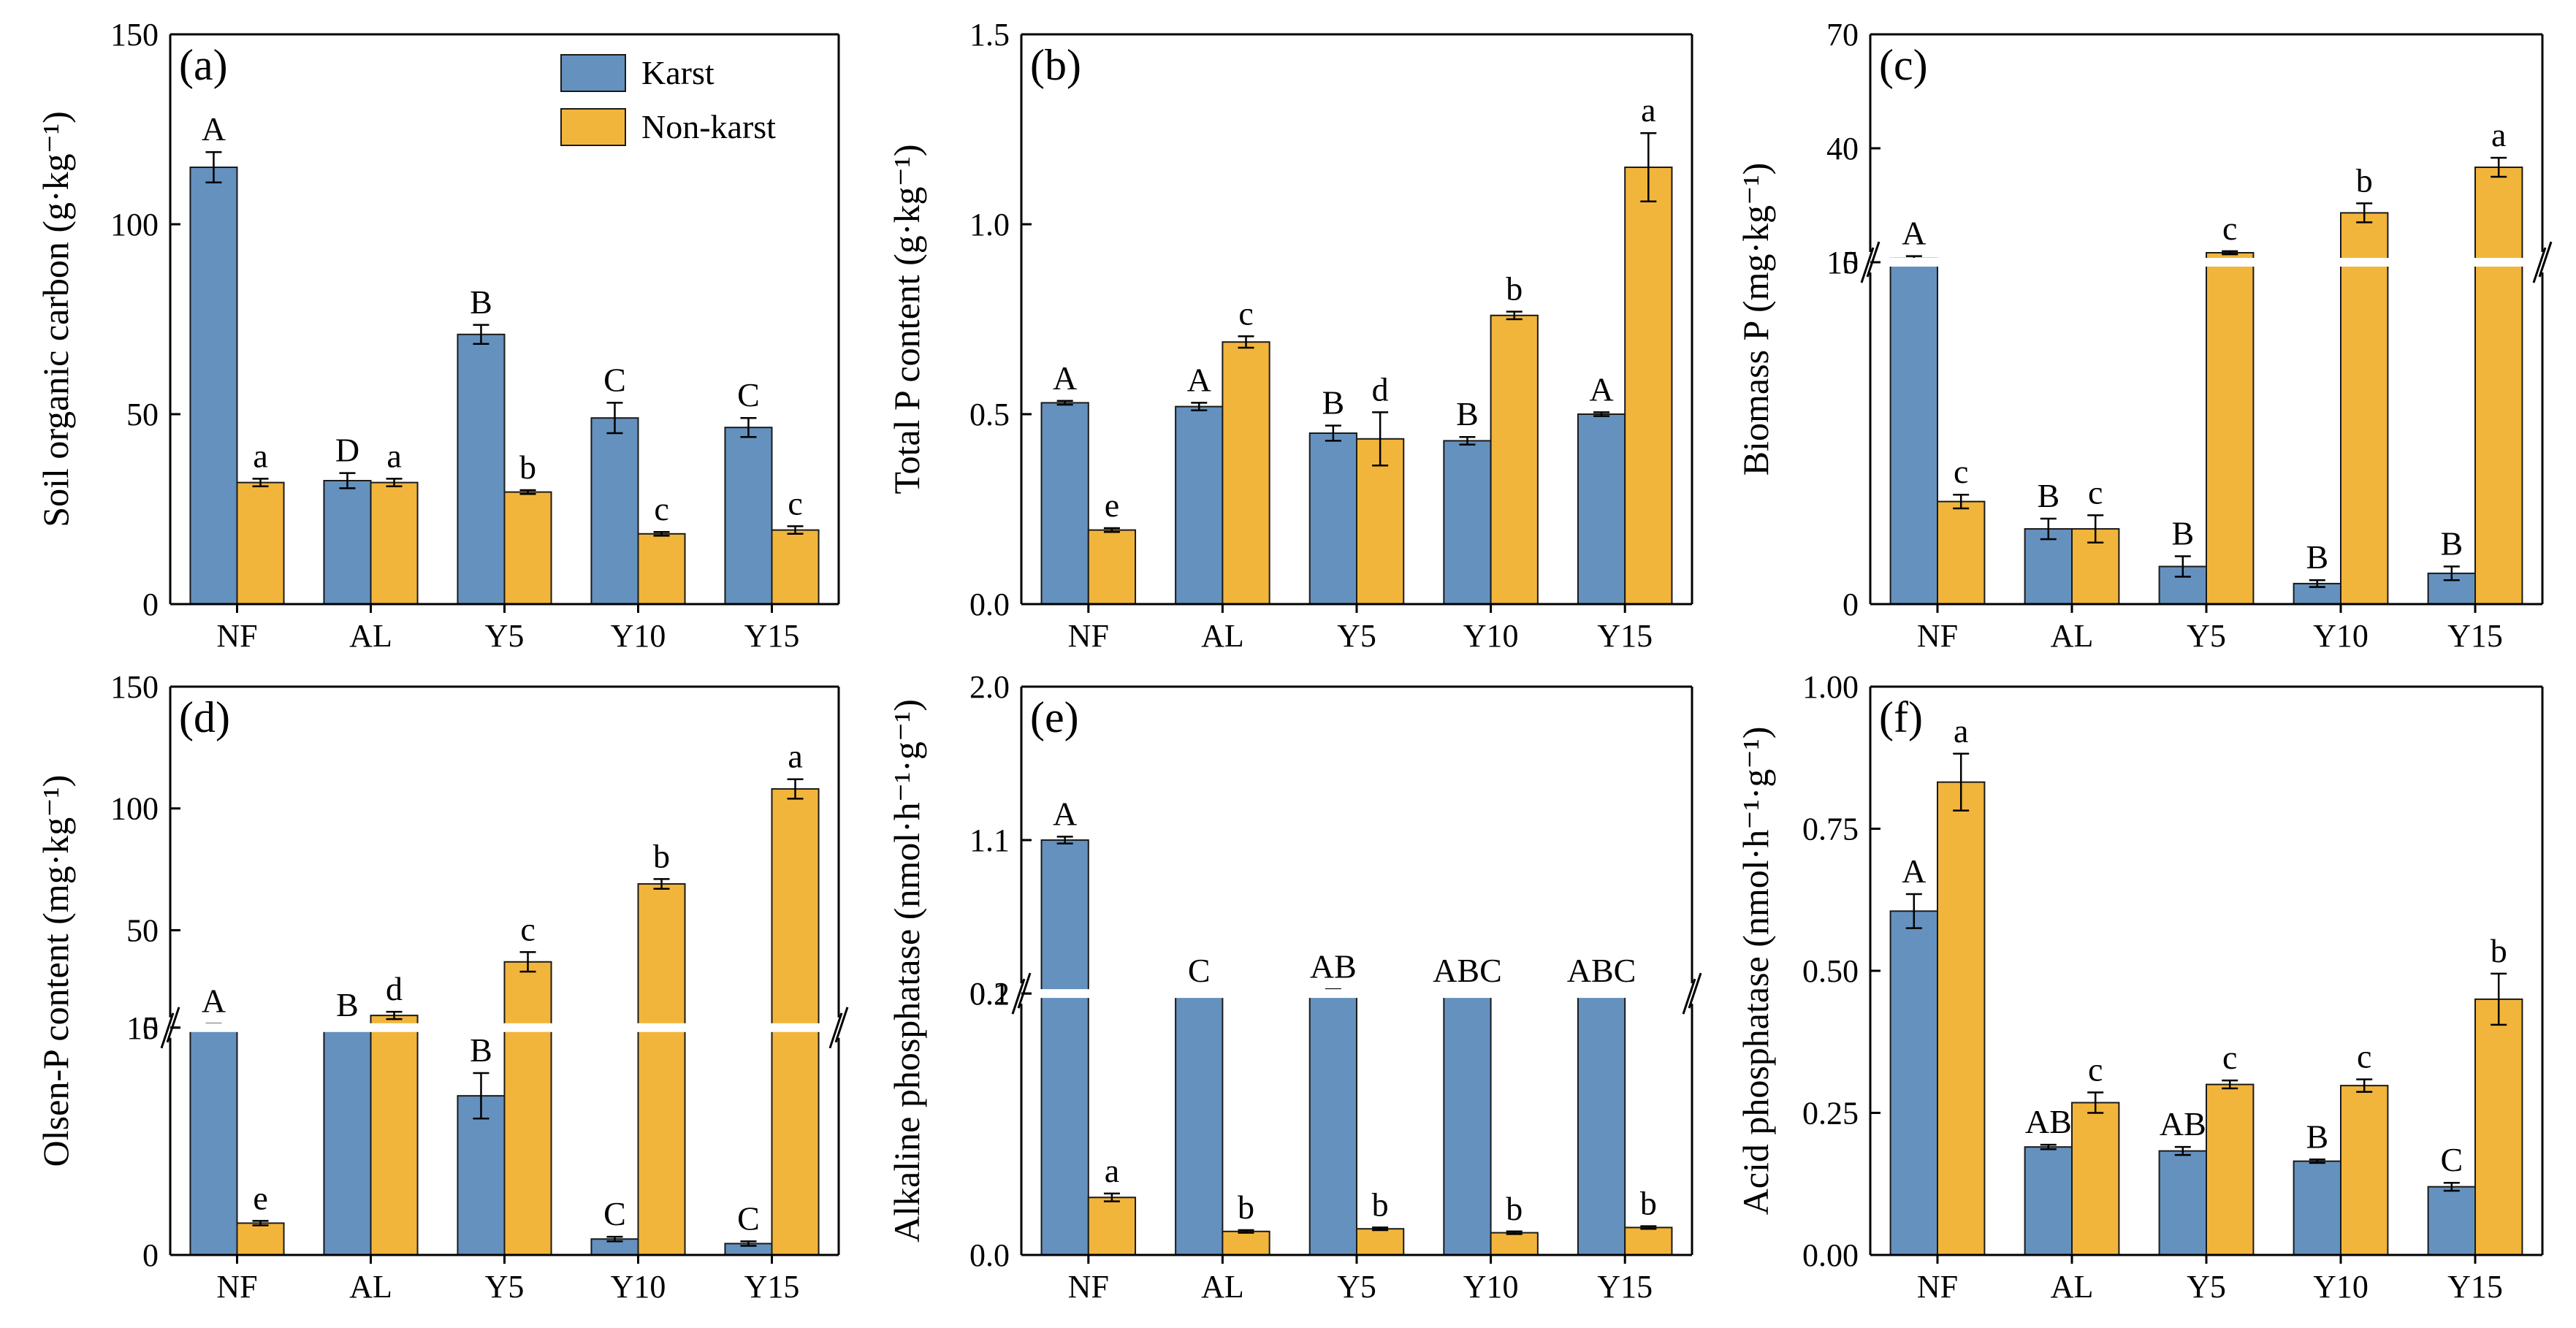  I want to click on y-tick-label: 0.00, so click(1831, 1255).